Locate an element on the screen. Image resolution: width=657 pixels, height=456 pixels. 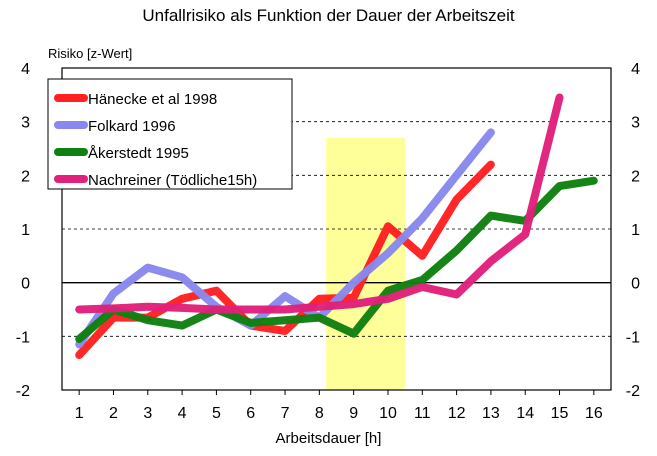
x-tick-label: 1 is located at coordinates (79, 413).